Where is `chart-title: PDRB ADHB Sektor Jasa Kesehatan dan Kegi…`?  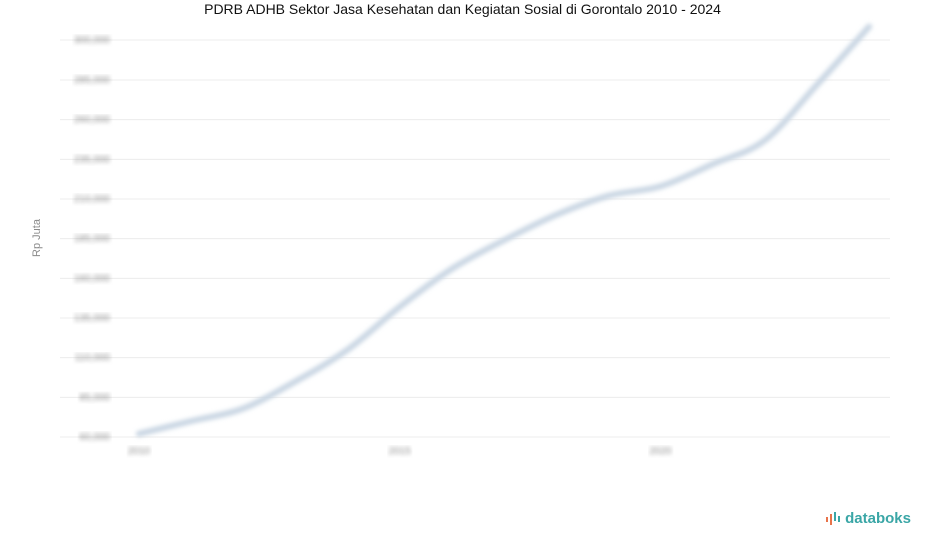
chart-title: PDRB ADHB Sektor Jasa Kesehatan dan Kegi… is located at coordinates (462, 9).